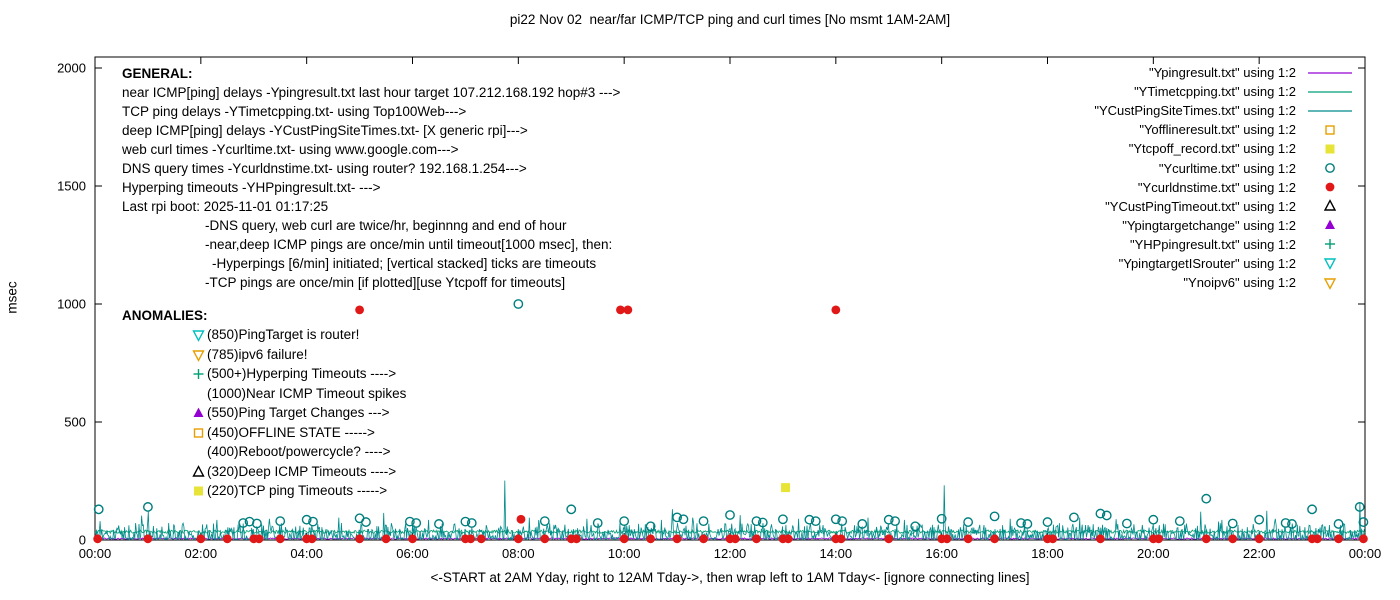 The image size is (1400, 600). I want to click on x-tick-label: 18:00, so click(1047, 553).